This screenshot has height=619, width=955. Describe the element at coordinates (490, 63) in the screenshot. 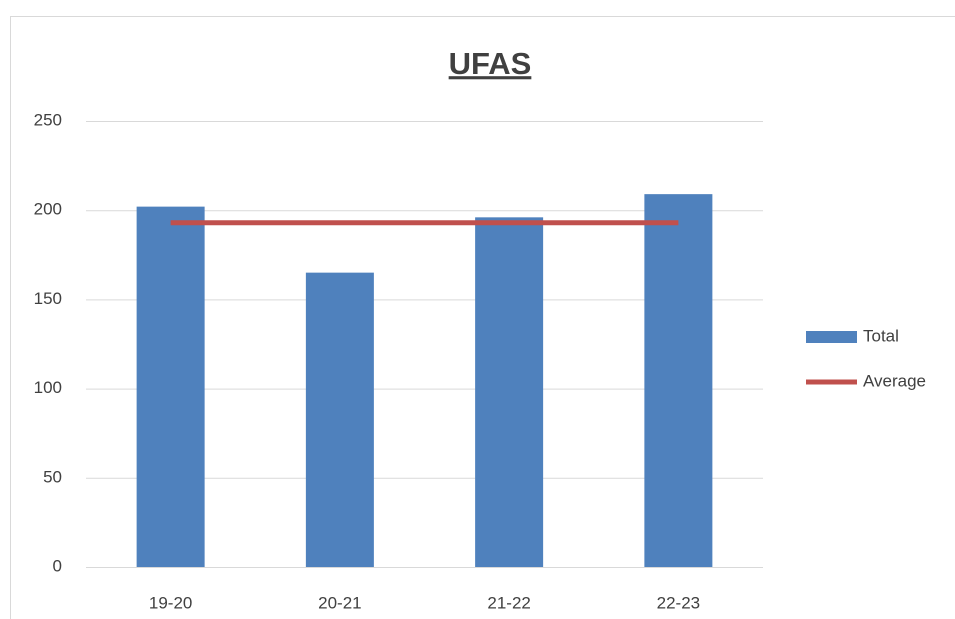

I see `chart-title: UFAS` at that location.